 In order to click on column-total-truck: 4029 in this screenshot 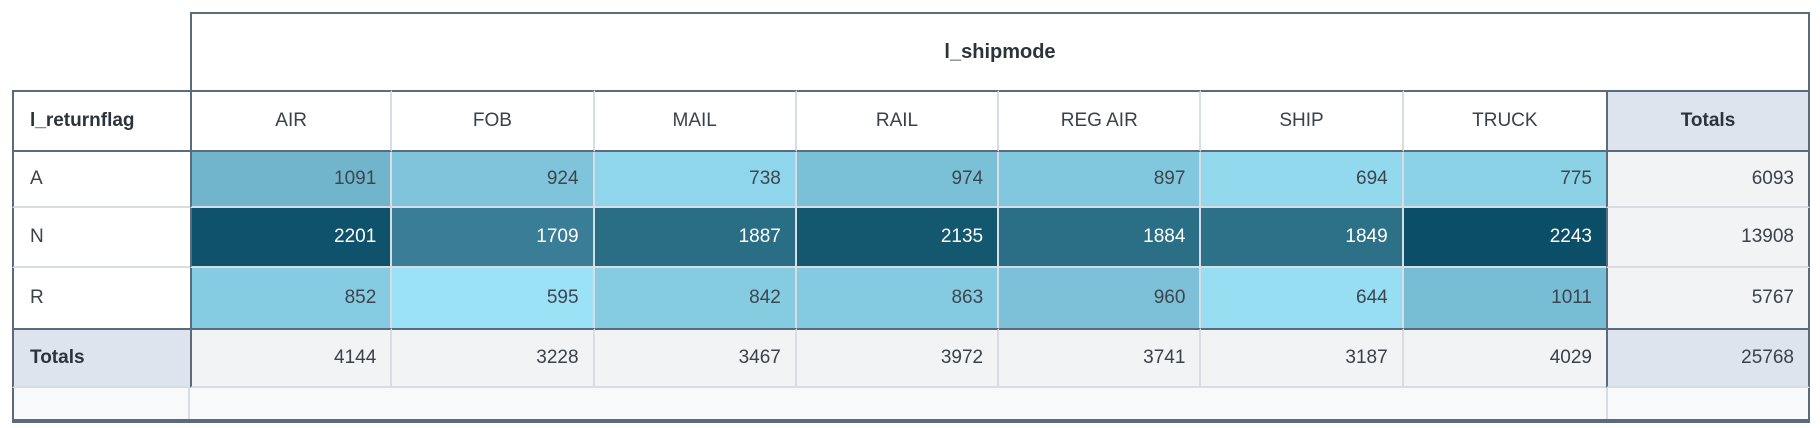, I will do `click(1504, 358)`.